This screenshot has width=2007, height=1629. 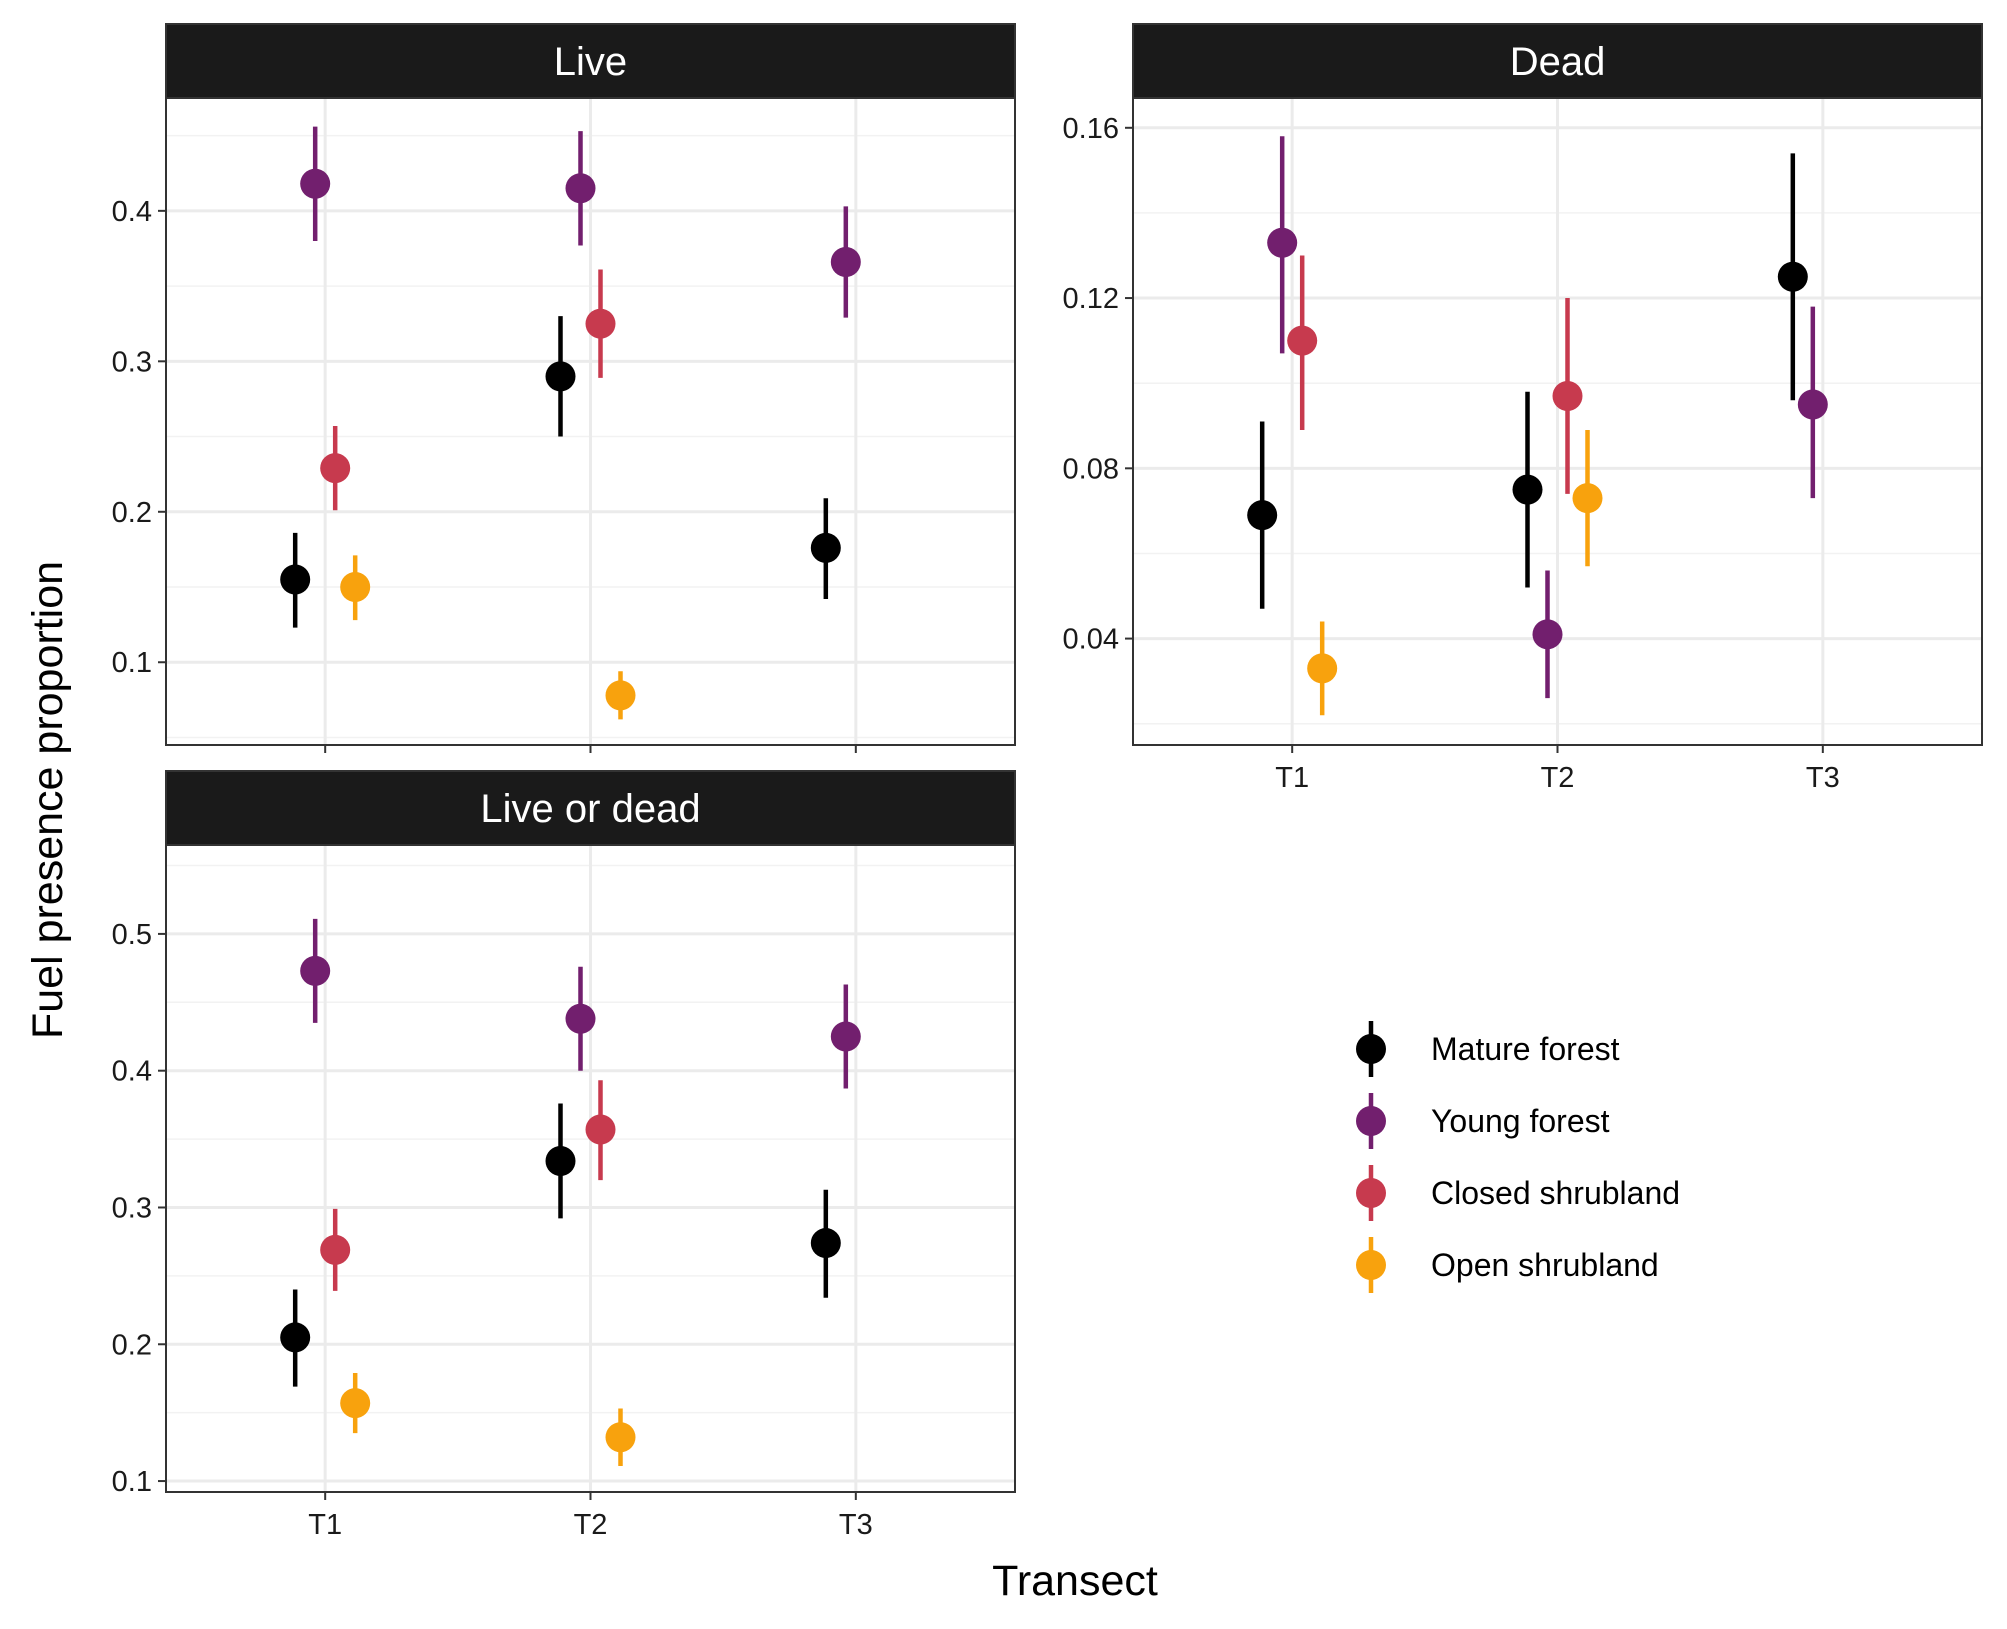 What do you see at coordinates (1091, 129) in the screenshot?
I see `y-tick-label: 0.16` at bounding box center [1091, 129].